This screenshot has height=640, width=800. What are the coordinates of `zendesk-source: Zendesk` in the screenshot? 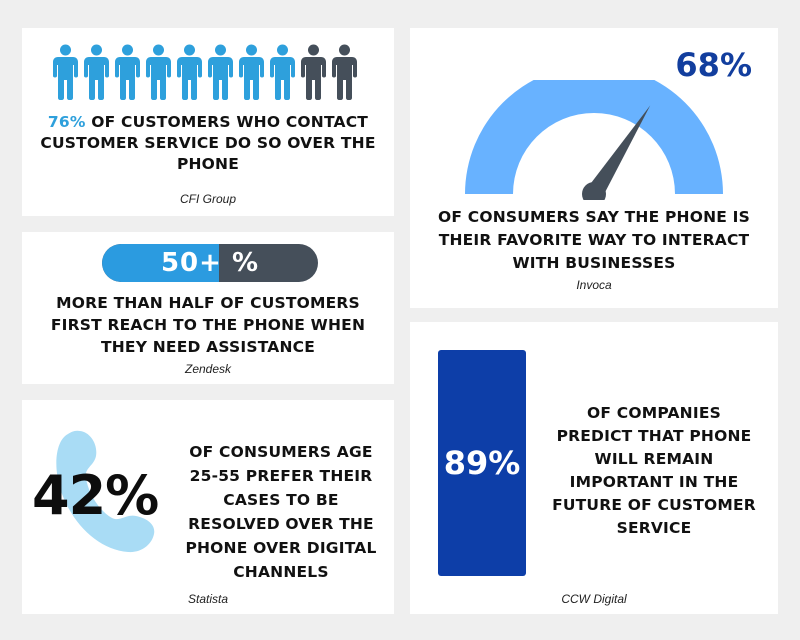 It's located at (208, 369).